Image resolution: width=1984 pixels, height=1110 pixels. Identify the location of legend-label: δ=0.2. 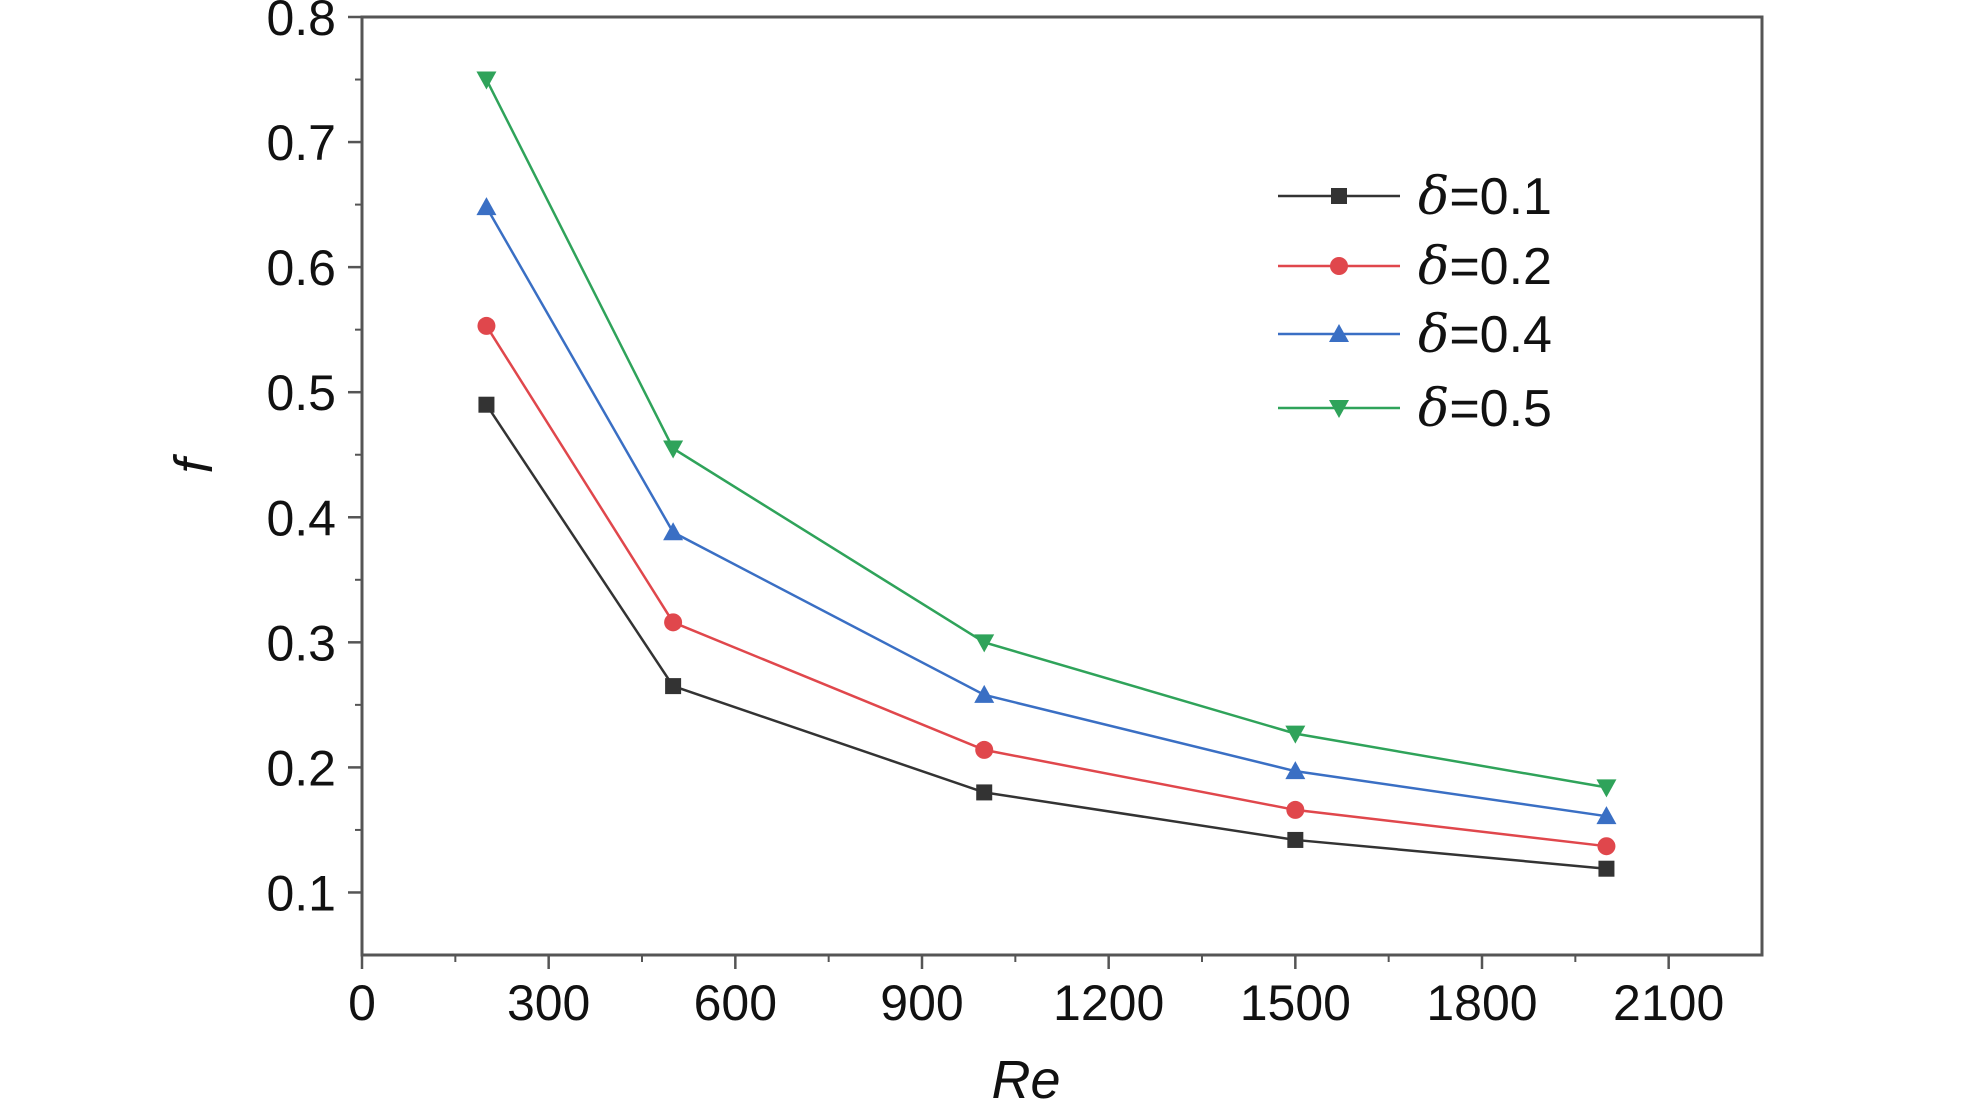
(1485, 267).